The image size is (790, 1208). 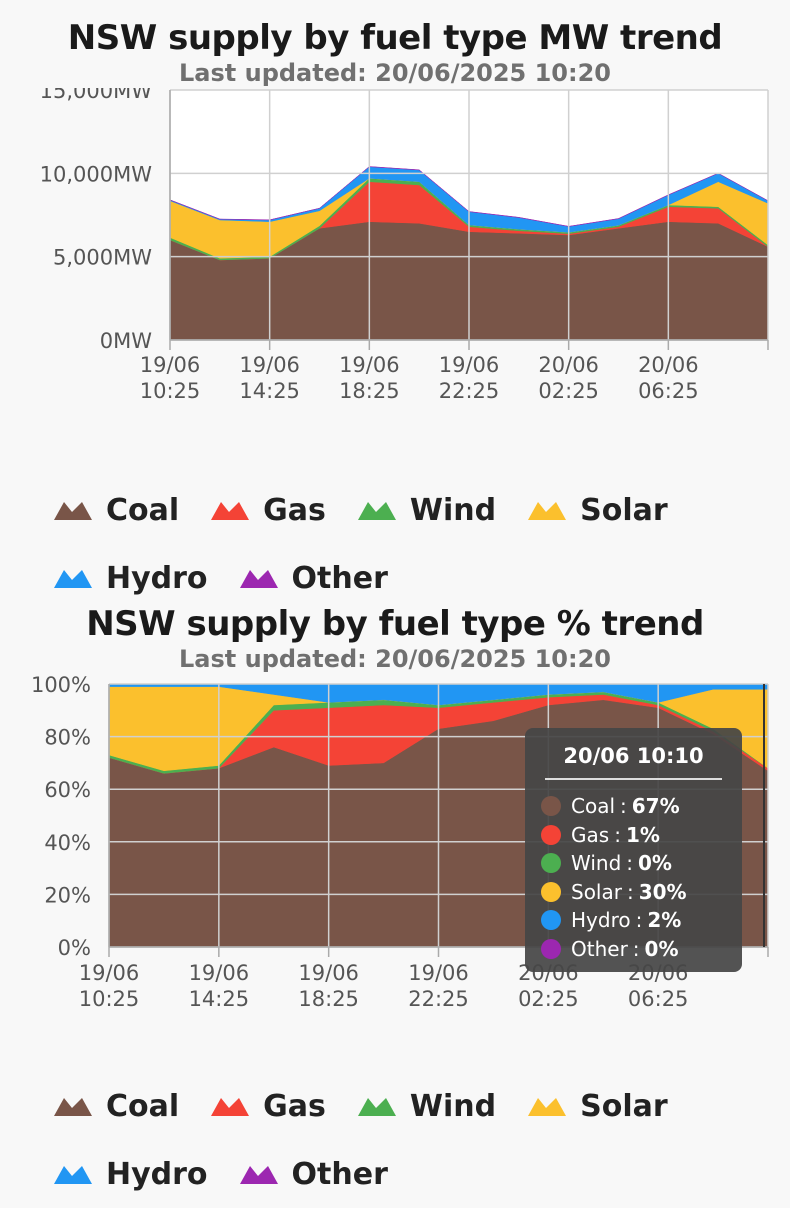 I want to click on y-tick-label: 20%, so click(x=67, y=895).